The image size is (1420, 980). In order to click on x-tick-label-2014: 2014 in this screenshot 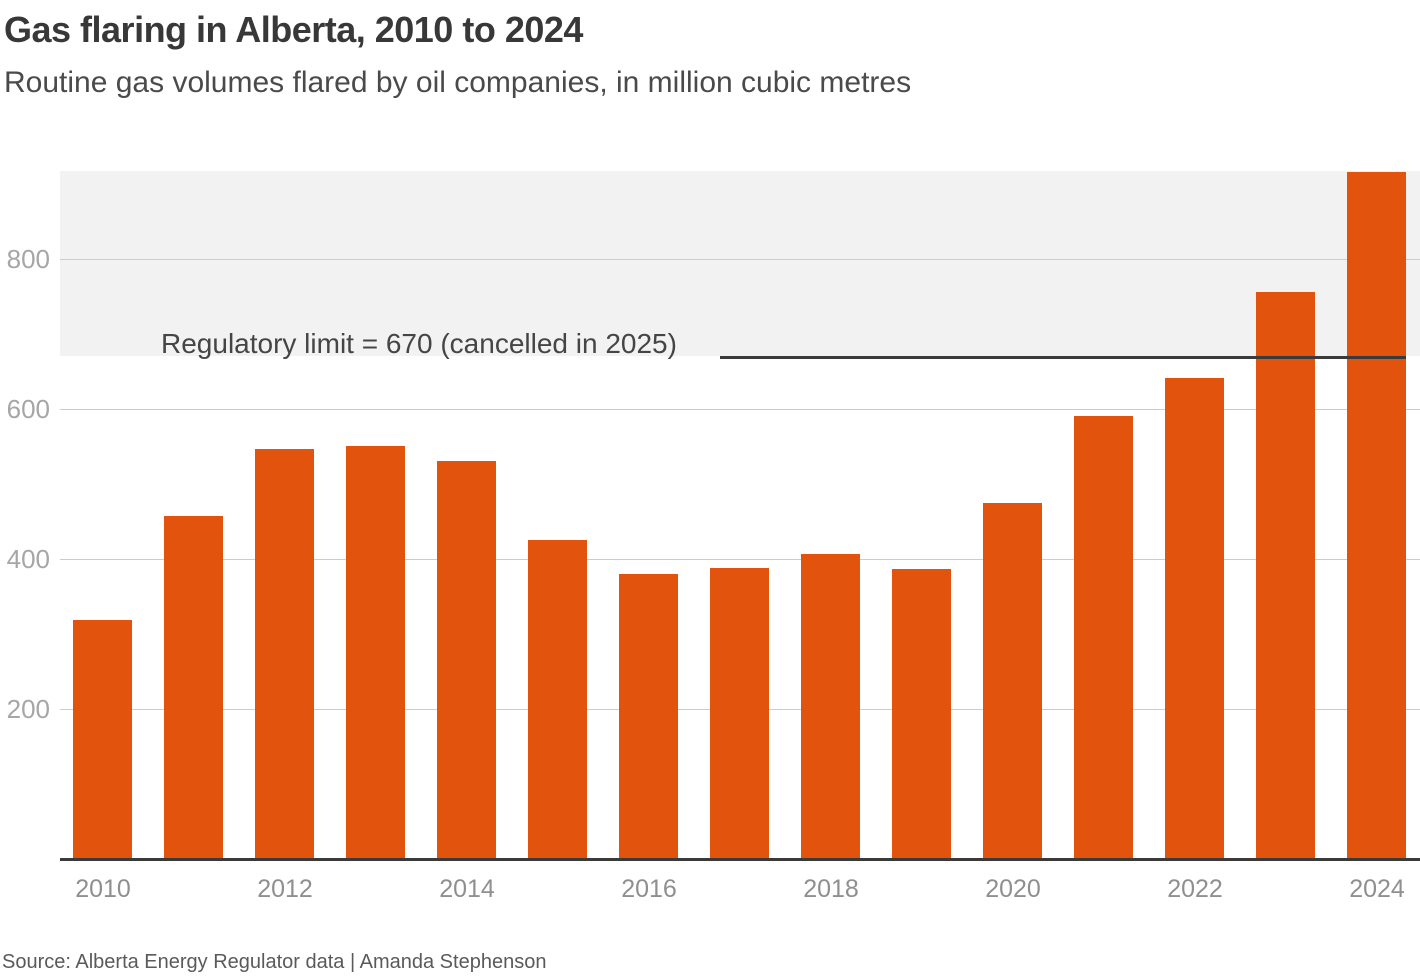, I will do `click(467, 889)`.